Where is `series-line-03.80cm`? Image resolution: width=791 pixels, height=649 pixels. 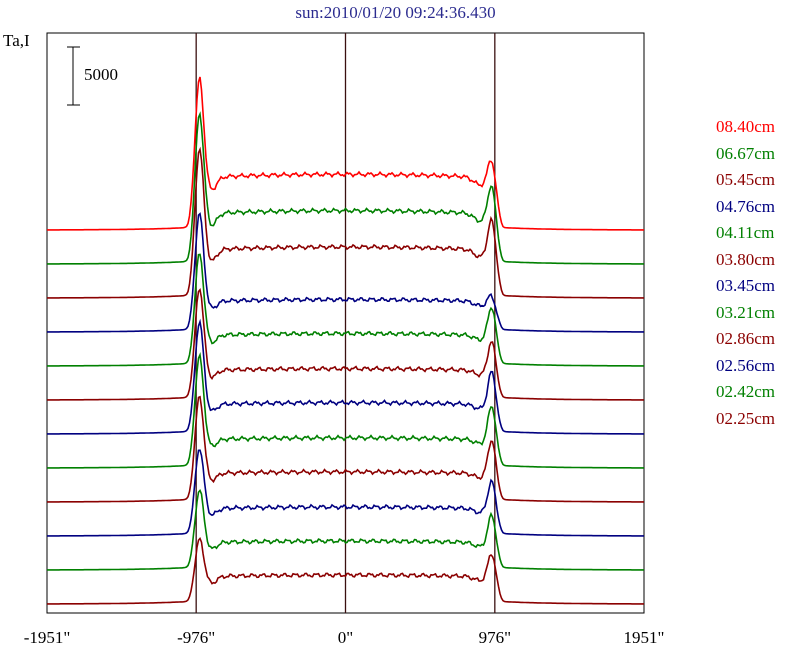 series-line-03.80cm is located at coordinates (345, 344).